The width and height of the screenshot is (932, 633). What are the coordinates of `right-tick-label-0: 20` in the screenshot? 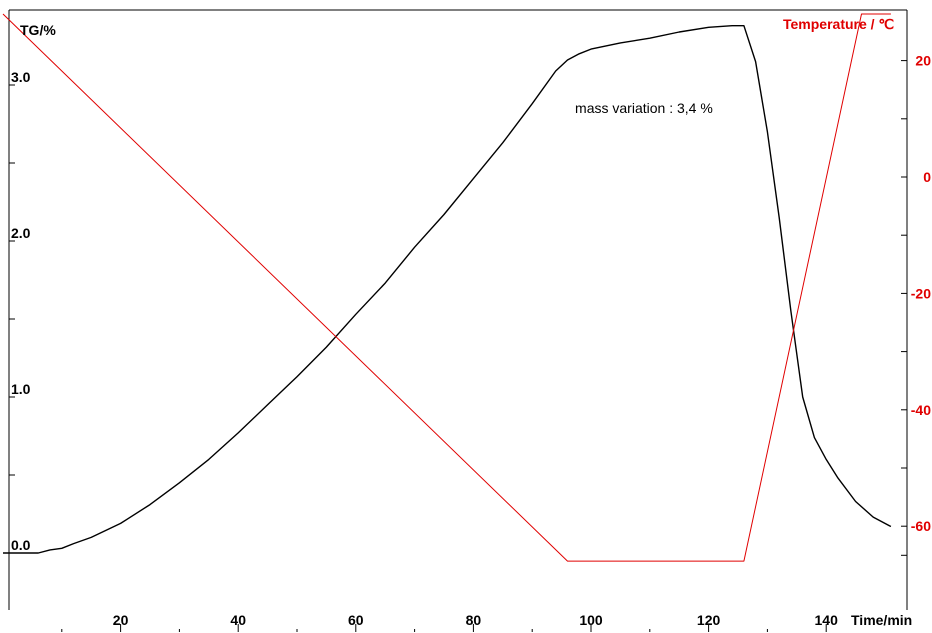 It's located at (923, 61).